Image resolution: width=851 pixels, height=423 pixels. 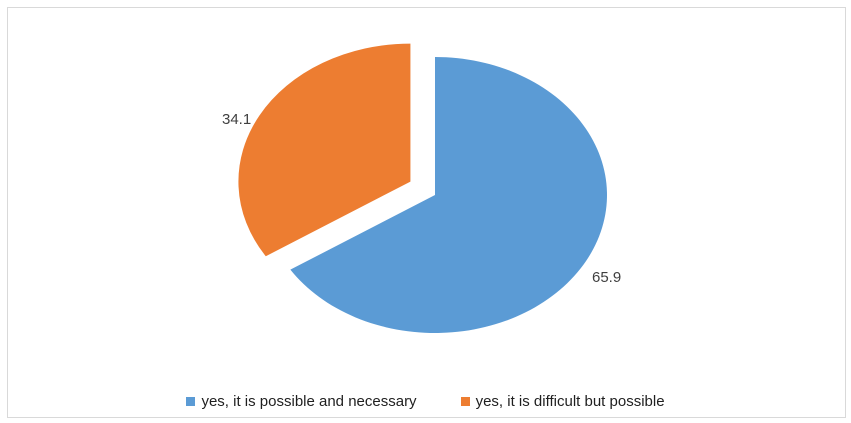 What do you see at coordinates (236, 119) in the screenshot?
I see `data-label-difficult-possible: 34.1` at bounding box center [236, 119].